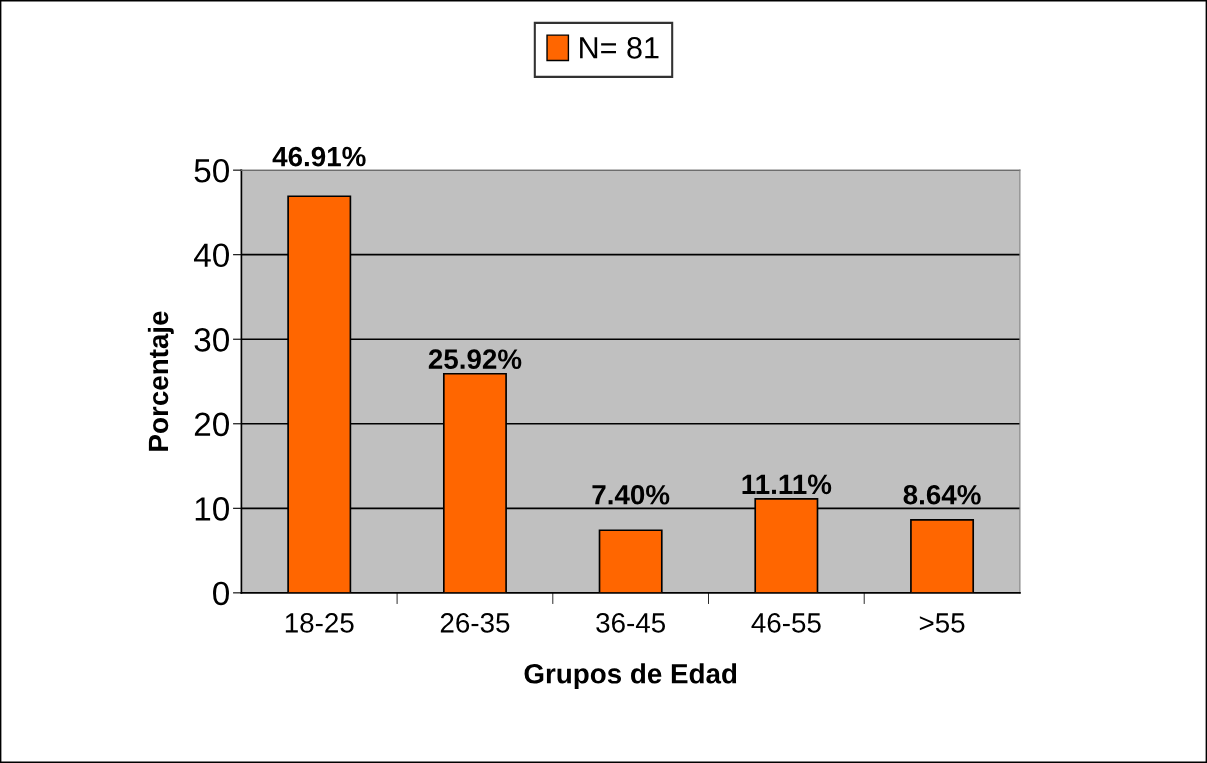 Image resolution: width=1207 pixels, height=763 pixels. What do you see at coordinates (319, 156) in the screenshot?
I see `data-label: 46.91%` at bounding box center [319, 156].